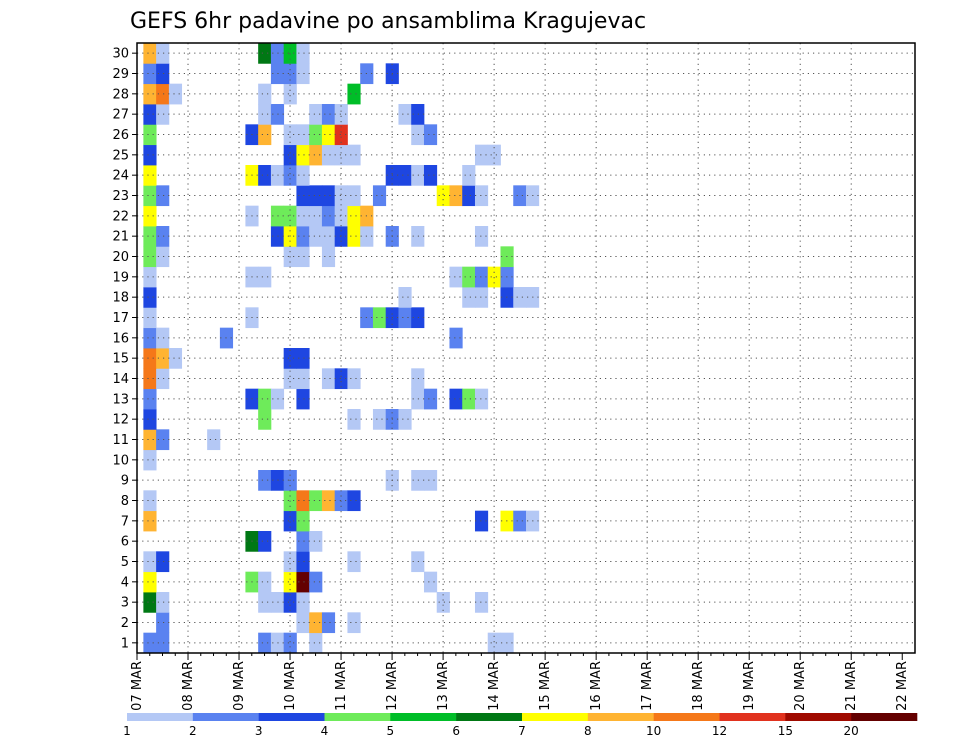 This screenshot has height=742, width=960. I want to click on y-tick-label: 17, so click(120, 318).